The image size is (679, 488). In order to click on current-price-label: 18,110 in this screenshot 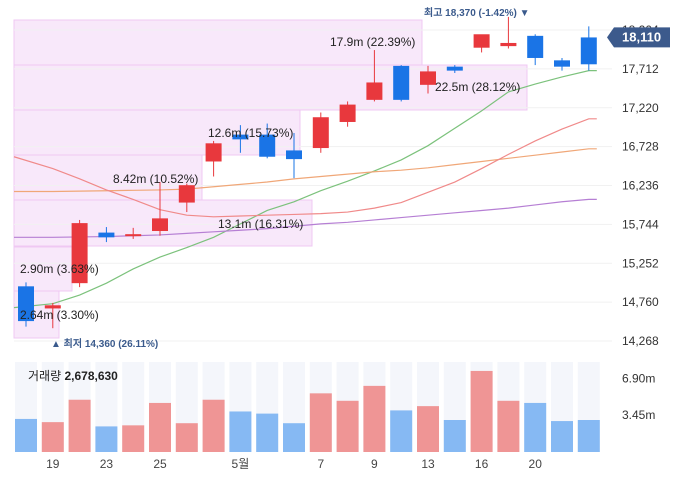, I will do `click(641, 36)`.